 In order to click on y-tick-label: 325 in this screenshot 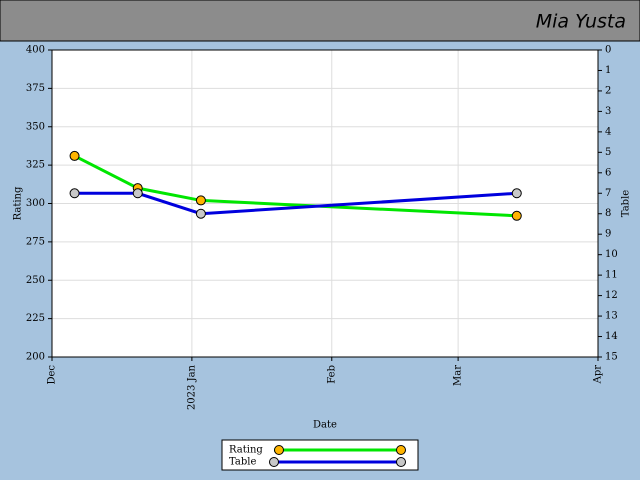, I will do `click(35, 165)`.